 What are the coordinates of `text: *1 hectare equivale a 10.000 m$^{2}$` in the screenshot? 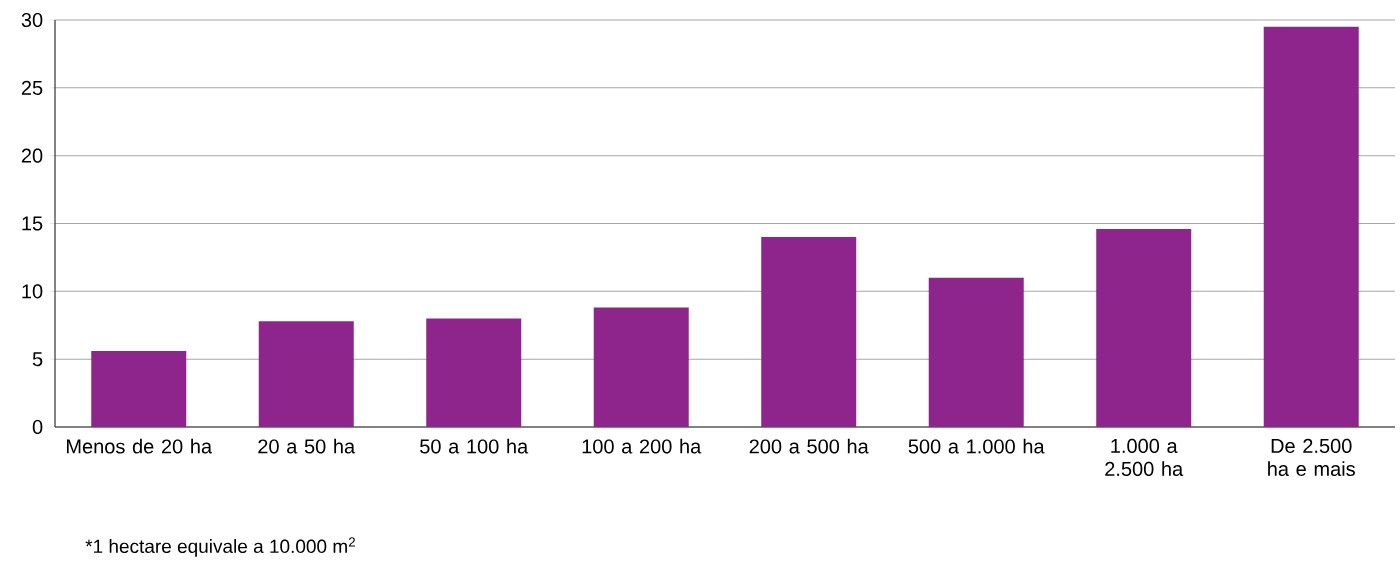 It's located at (220, 547).